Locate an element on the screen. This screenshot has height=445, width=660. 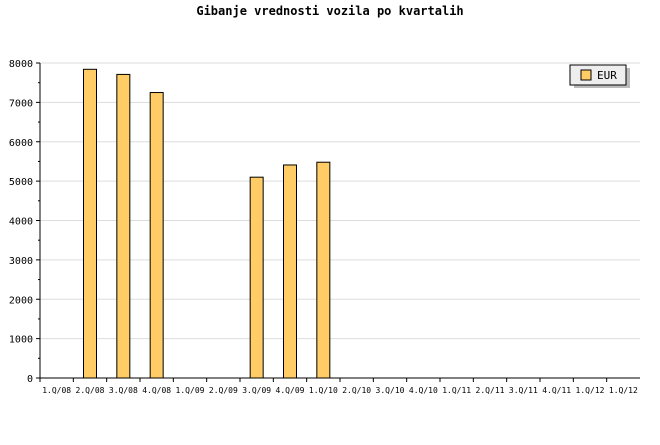
y-tick-label: 4000 is located at coordinates (21, 222).